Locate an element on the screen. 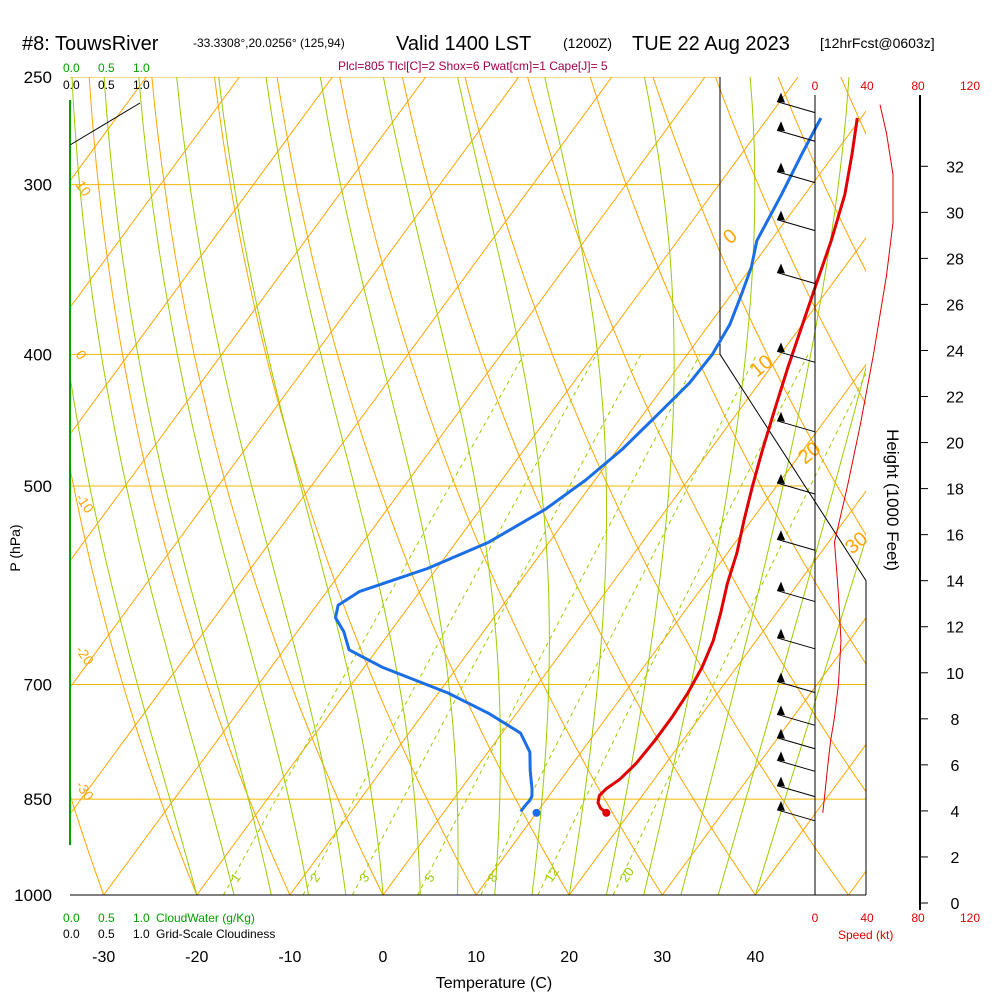 The height and width of the screenshot is (1000, 1000). cloudwater-bottom-tick: 1.0 is located at coordinates (141, 918).